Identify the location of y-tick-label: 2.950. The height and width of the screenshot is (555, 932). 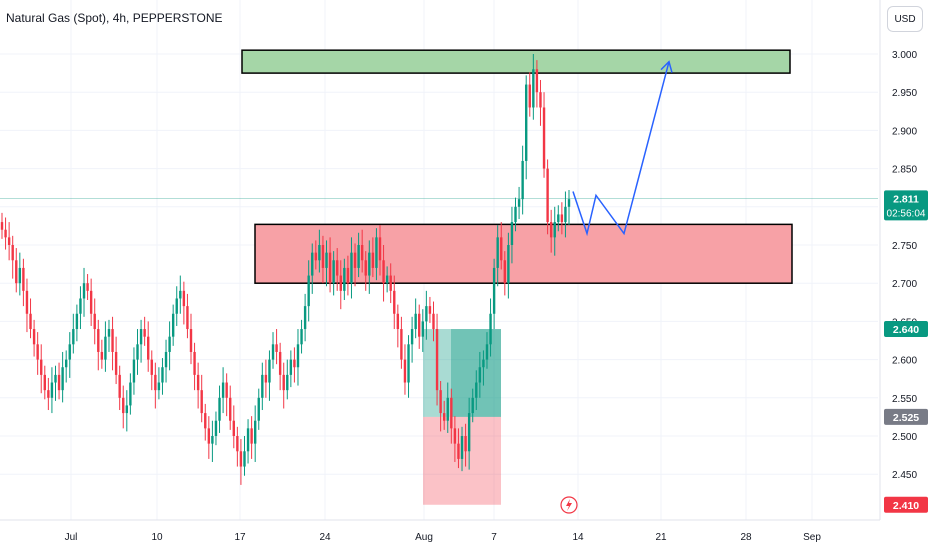
(904, 93).